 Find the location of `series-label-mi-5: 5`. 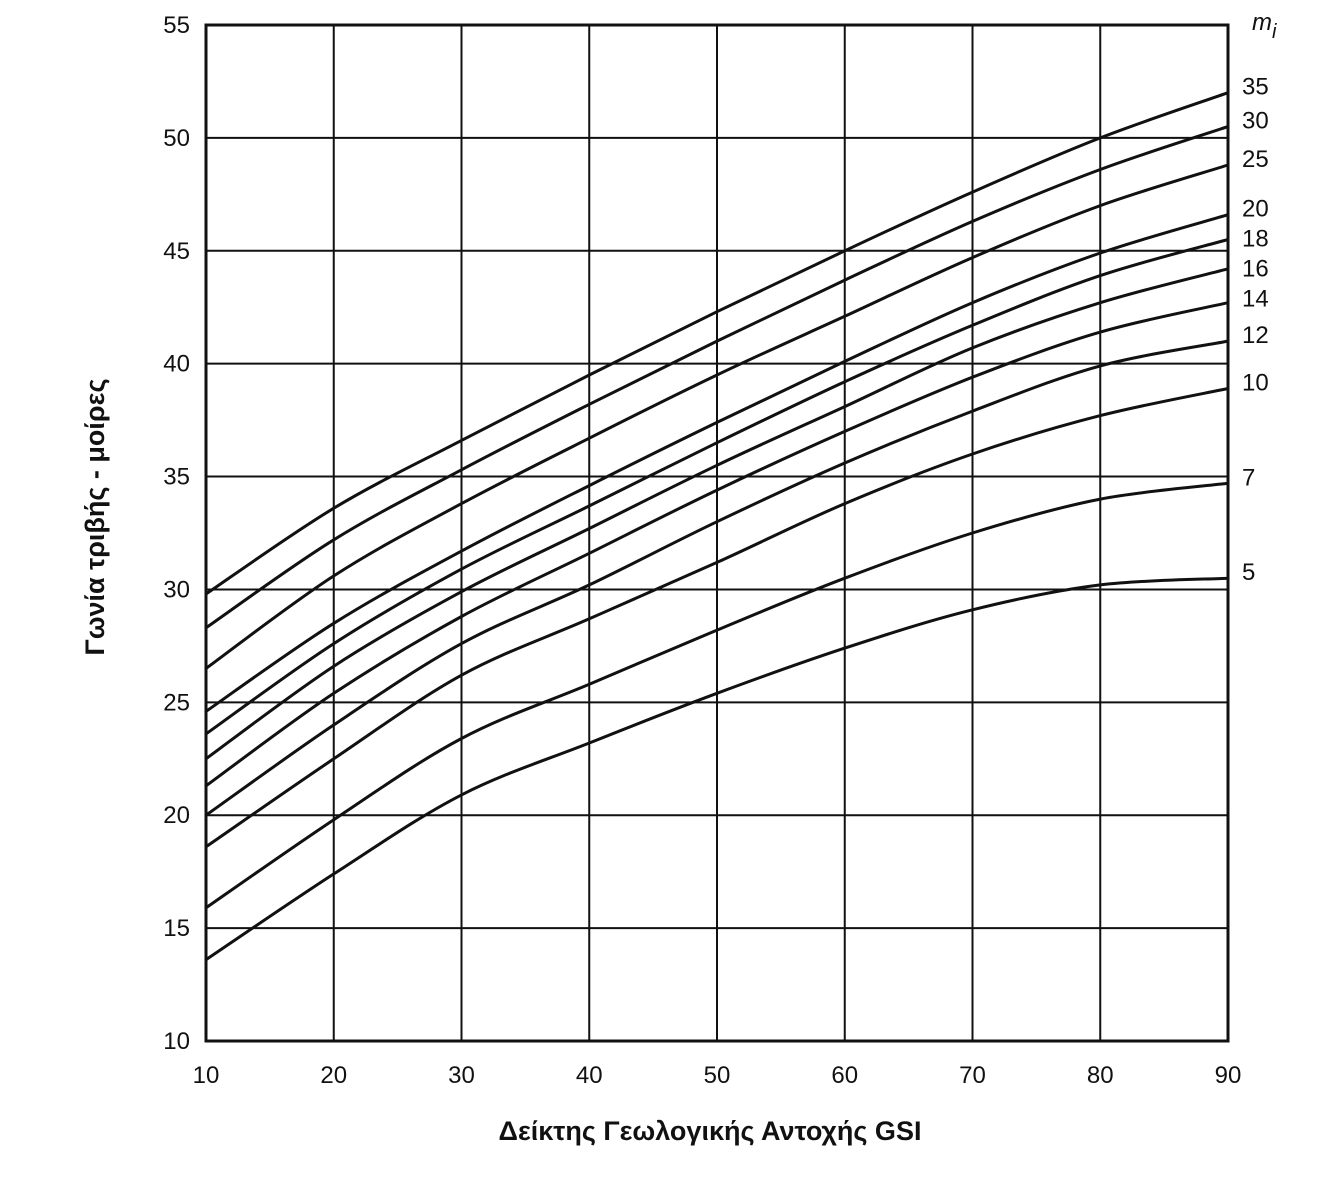

series-label-mi-5: 5 is located at coordinates (1248, 572).